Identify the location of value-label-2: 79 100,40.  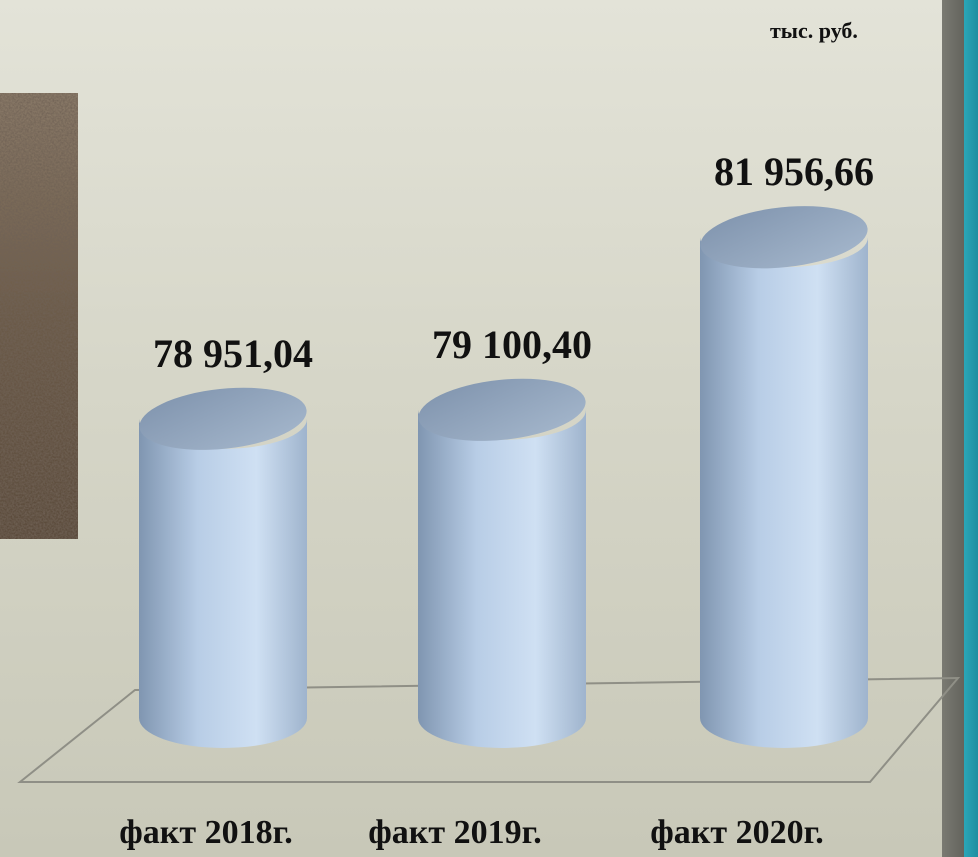
(512, 344).